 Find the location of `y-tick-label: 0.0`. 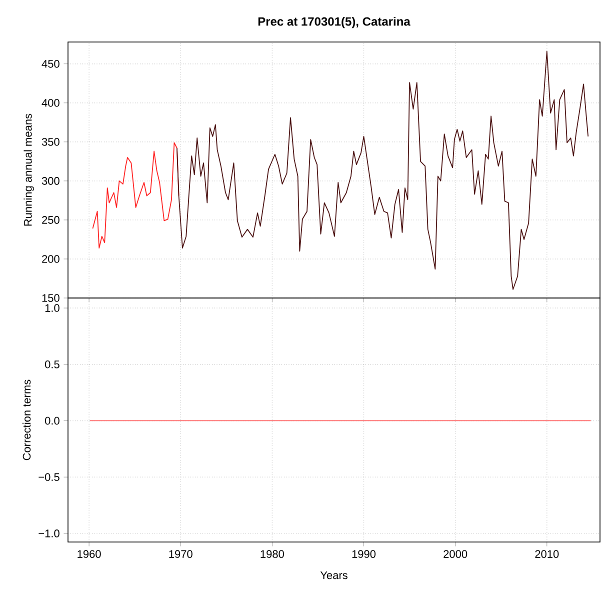

y-tick-label: 0.0 is located at coordinates (52, 420).